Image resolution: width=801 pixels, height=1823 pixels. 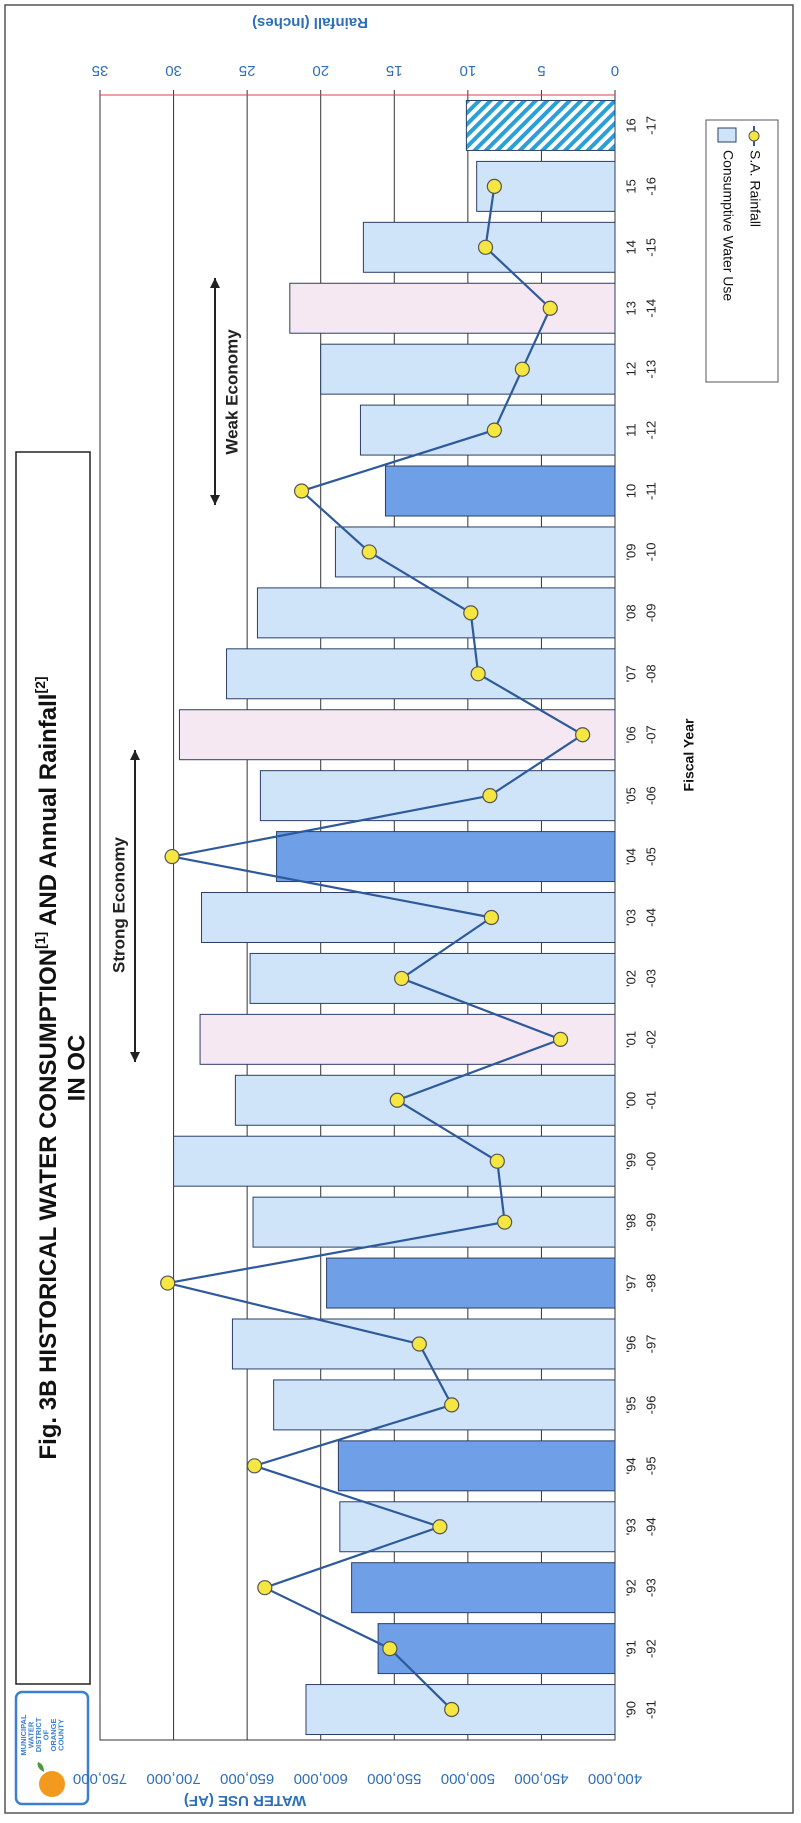 What do you see at coordinates (650, 1648) in the screenshot?
I see `x-tick-label: -92` at bounding box center [650, 1648].